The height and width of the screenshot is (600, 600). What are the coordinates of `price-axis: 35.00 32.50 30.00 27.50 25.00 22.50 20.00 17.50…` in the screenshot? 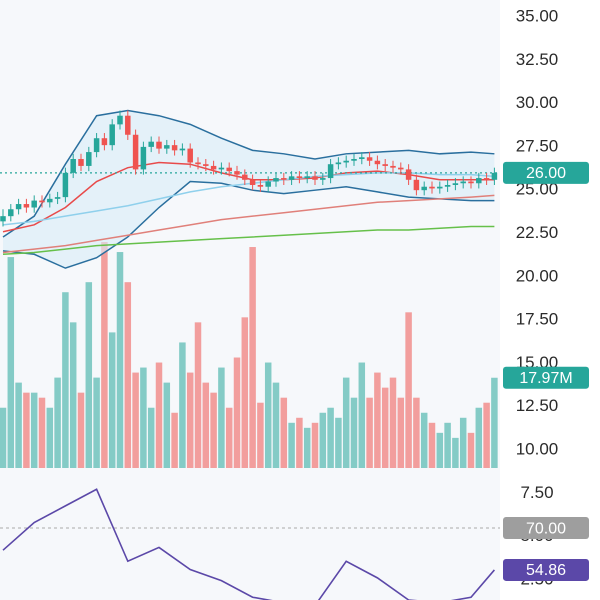 It's located at (546, 297).